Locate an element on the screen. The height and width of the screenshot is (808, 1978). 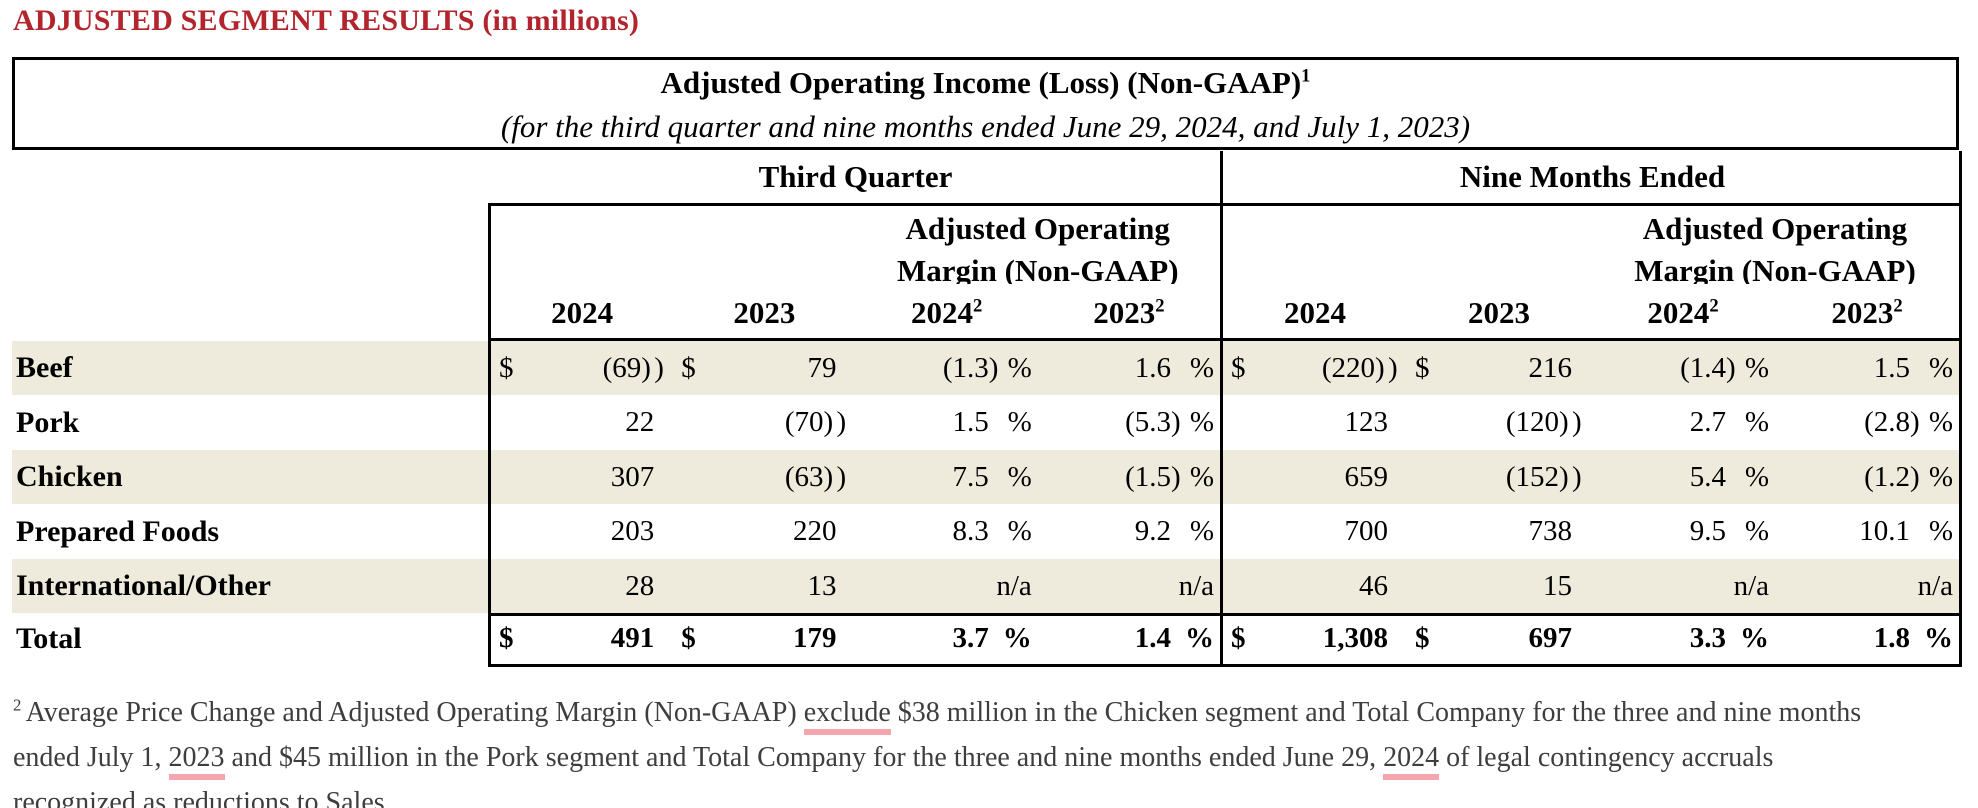
nine-months-cells: 46 15 n/a n/a is located at coordinates (1591, 586).